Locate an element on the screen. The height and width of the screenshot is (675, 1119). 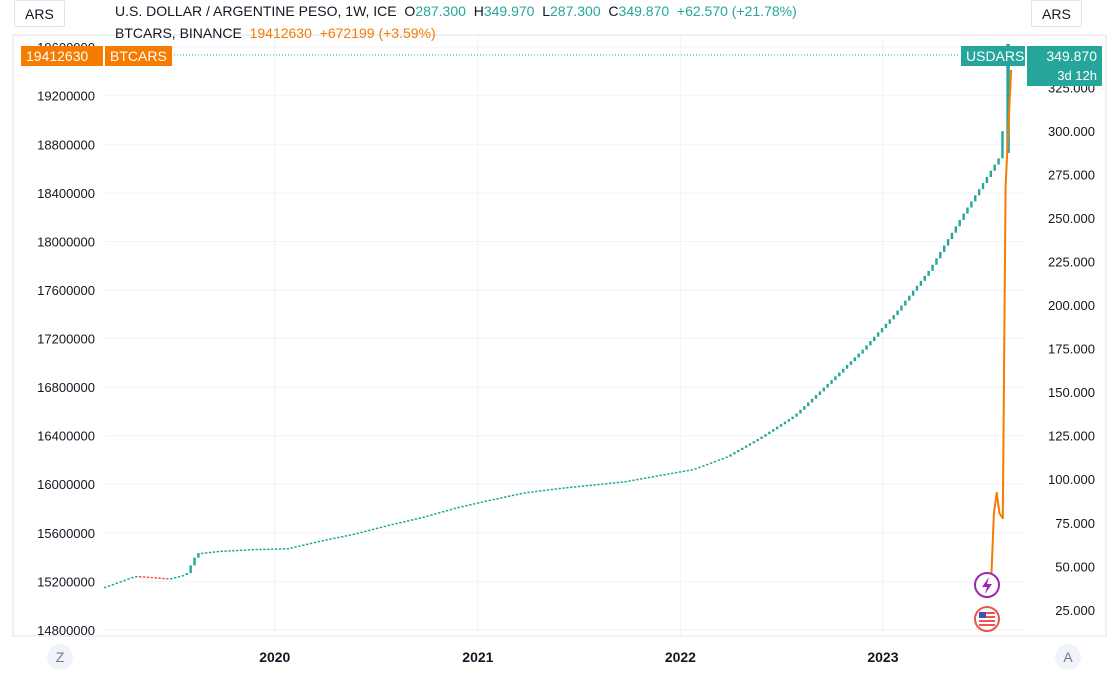
left-tick-label: 17600000 is located at coordinates (66, 290).